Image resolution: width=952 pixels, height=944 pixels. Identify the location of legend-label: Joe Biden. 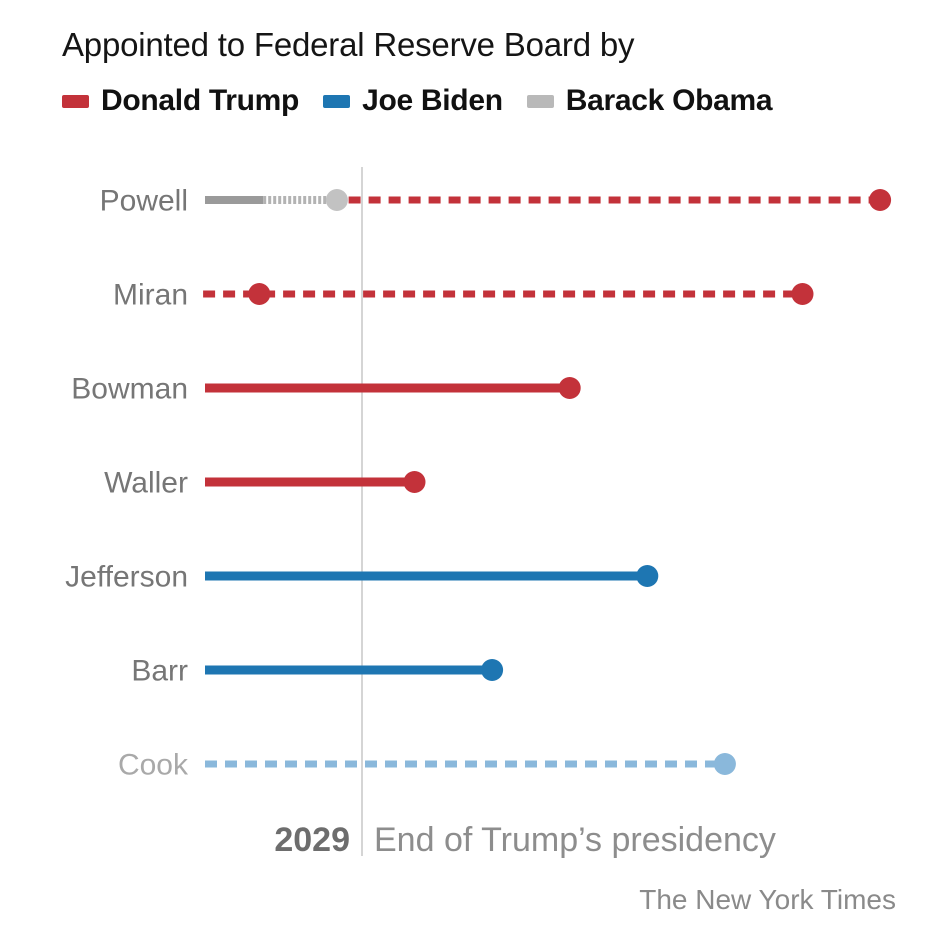
(432, 100).